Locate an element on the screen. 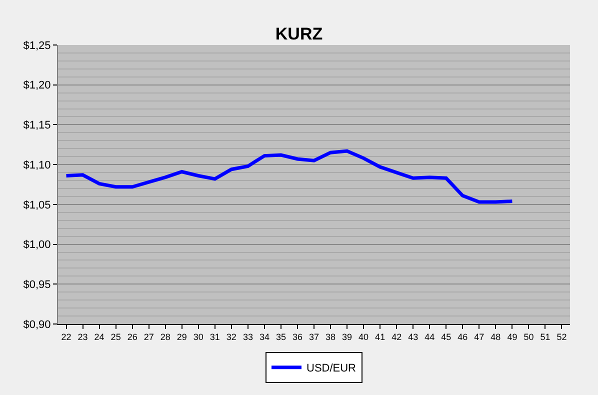 The image size is (598, 395). x-tick-label: 33 is located at coordinates (247, 337).